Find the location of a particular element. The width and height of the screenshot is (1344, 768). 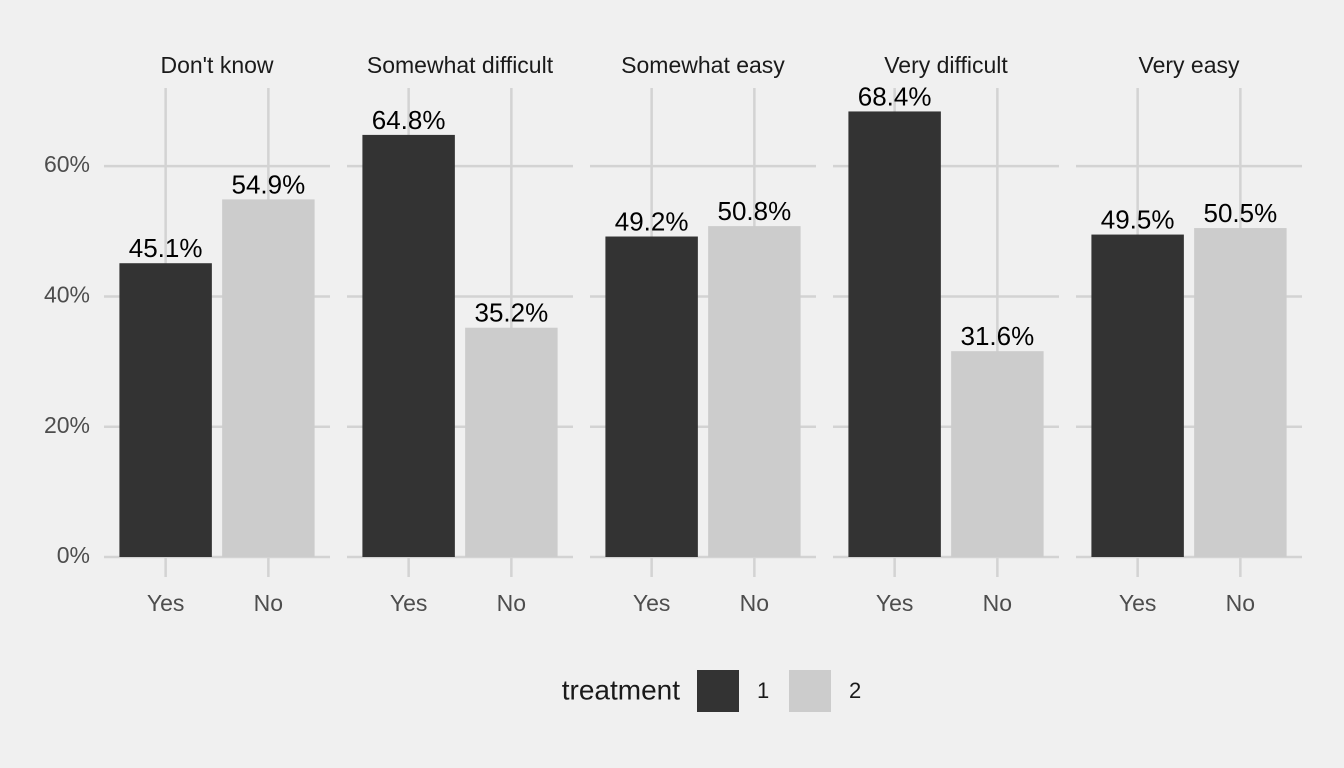

facet-title: Somewhat easy is located at coordinates (703, 65).